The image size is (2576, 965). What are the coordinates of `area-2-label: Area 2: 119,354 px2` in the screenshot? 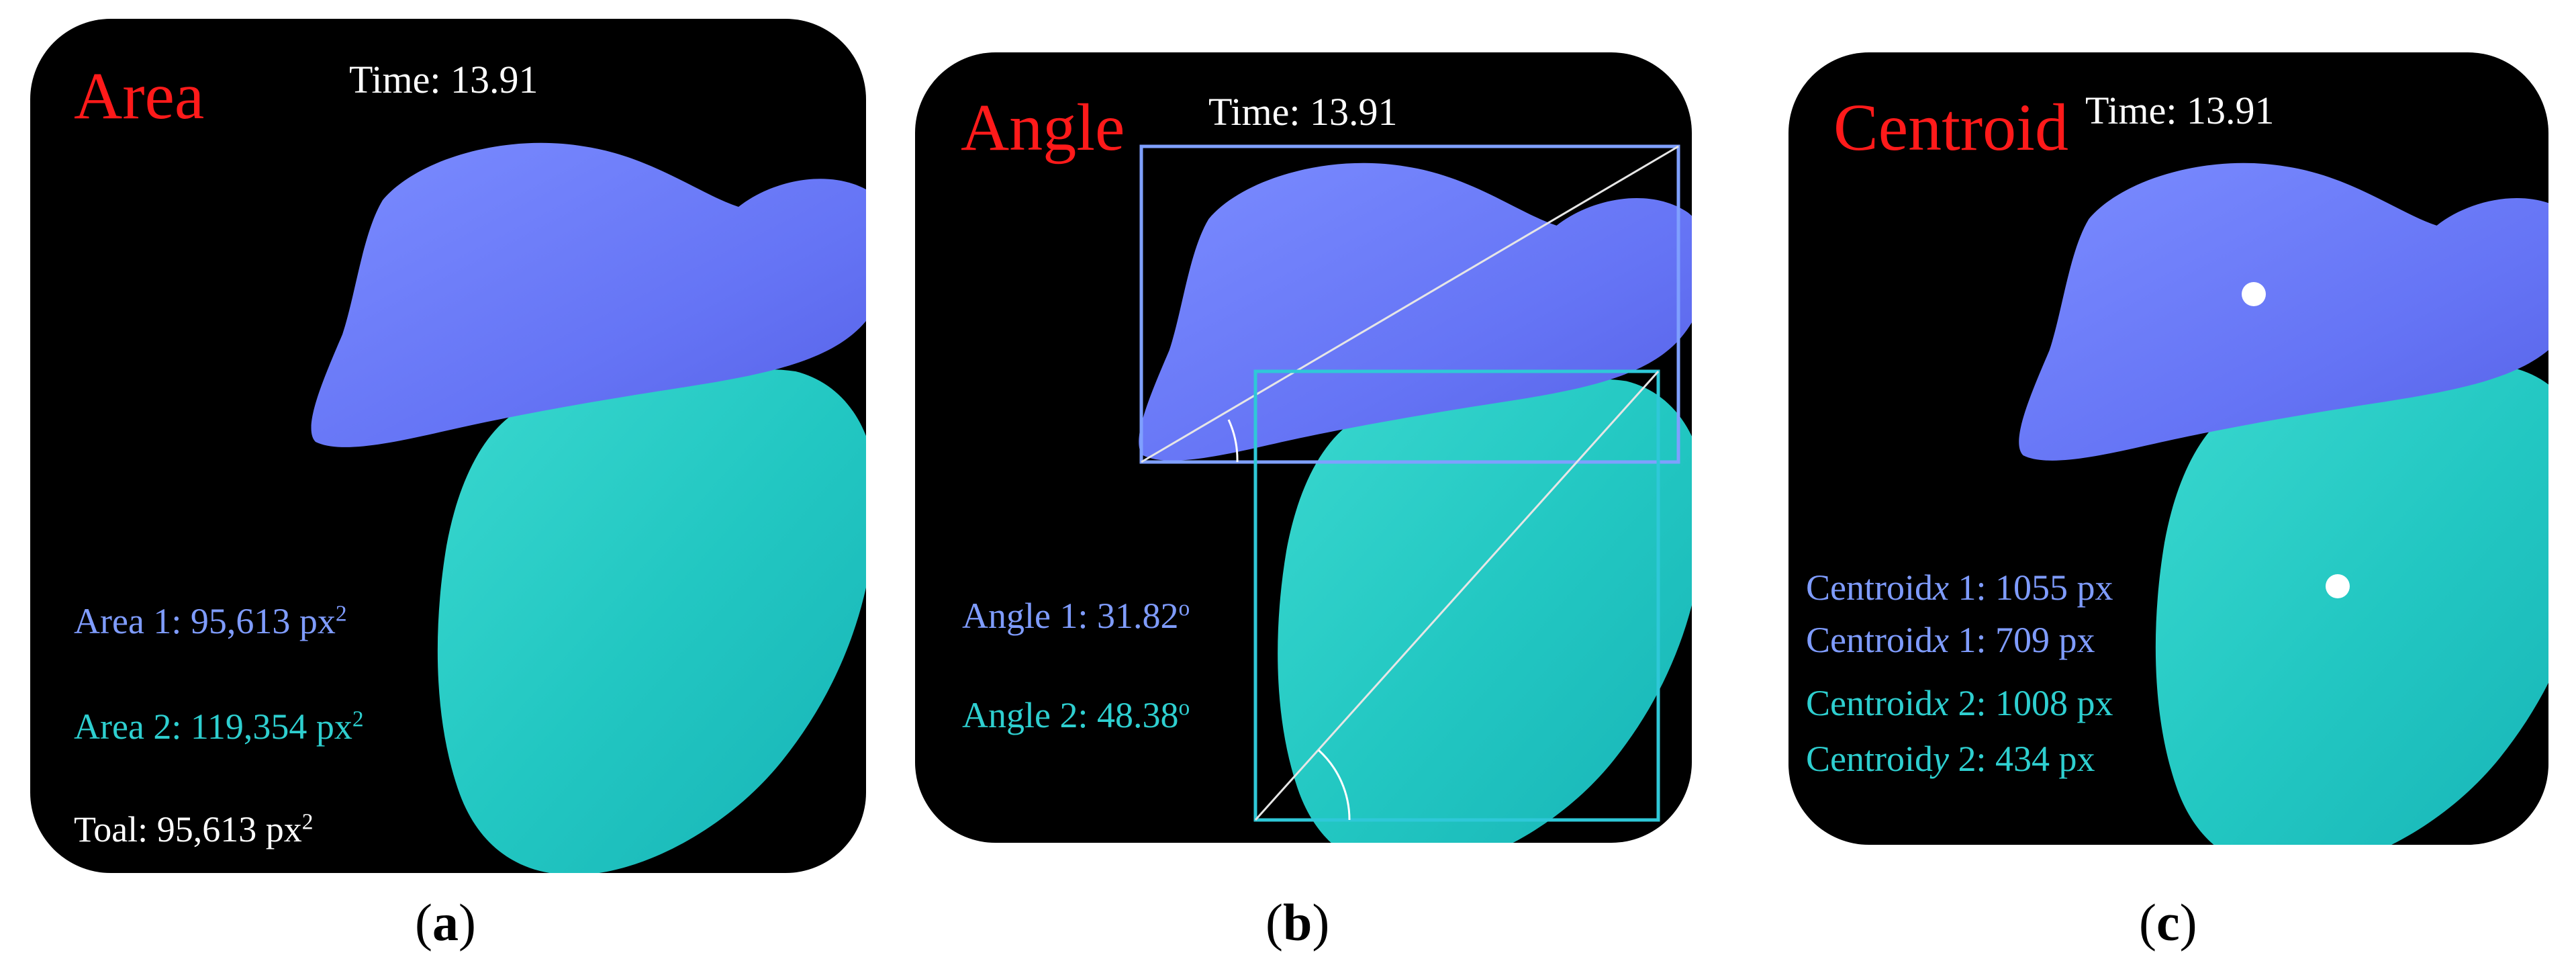 It's located at (219, 726).